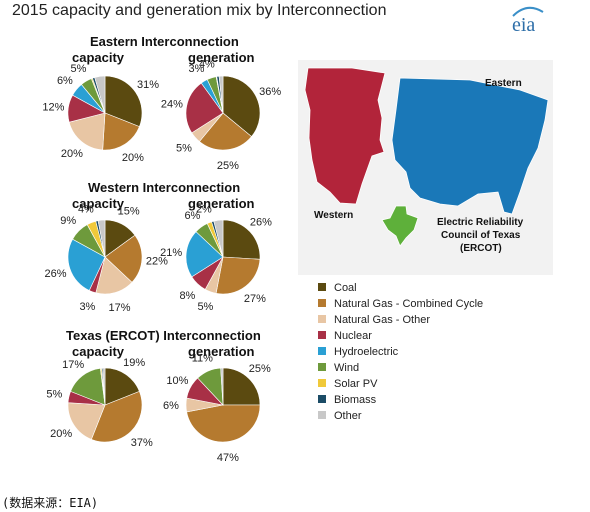  What do you see at coordinates (187, 296) in the screenshot?
I see `pie-label-western-generation-3: 8%` at bounding box center [187, 296].